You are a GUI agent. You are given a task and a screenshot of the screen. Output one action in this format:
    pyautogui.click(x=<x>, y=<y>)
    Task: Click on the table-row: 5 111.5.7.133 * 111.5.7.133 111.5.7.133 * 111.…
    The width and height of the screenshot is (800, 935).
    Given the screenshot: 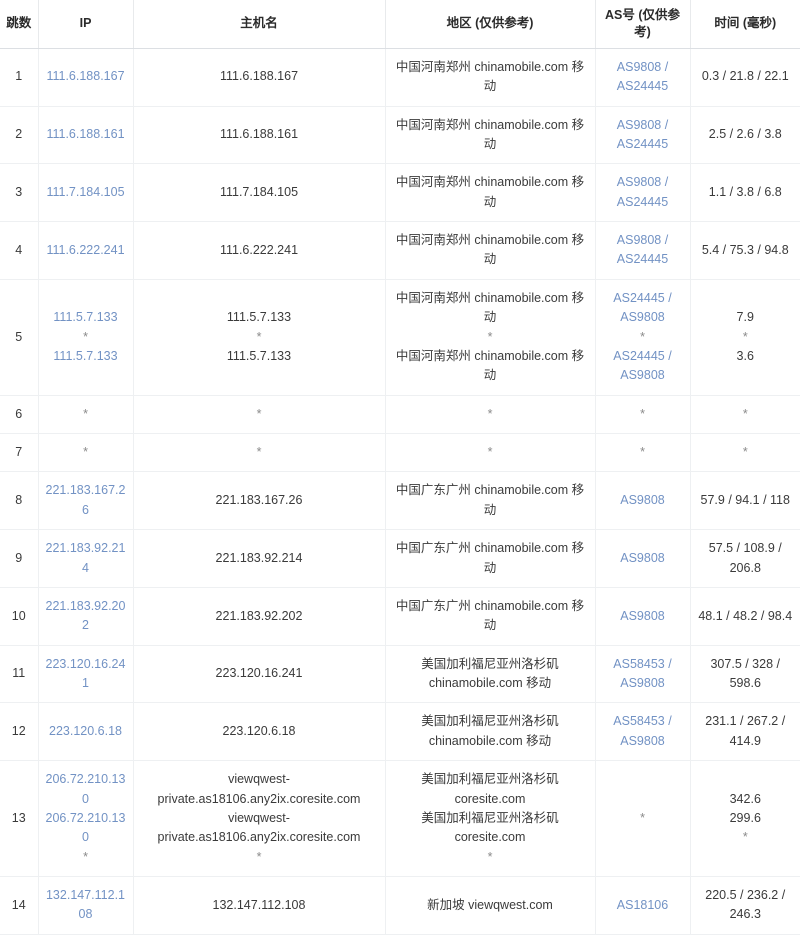 What is the action you would take?
    pyautogui.click(x=400, y=337)
    